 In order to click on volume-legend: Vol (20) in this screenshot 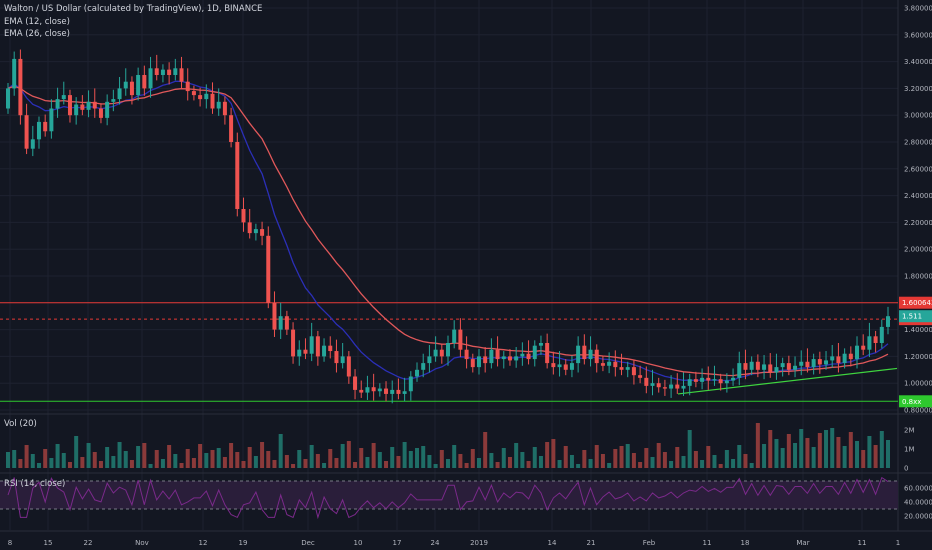, I will do `click(20, 424)`.